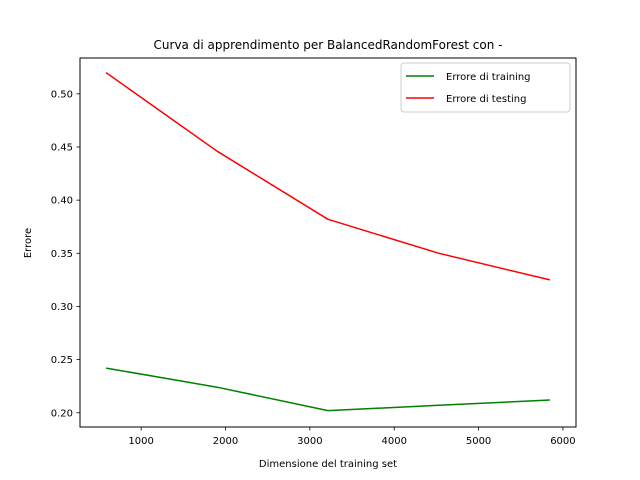  I want to click on y-tick-label: 0.35, so click(62, 254).